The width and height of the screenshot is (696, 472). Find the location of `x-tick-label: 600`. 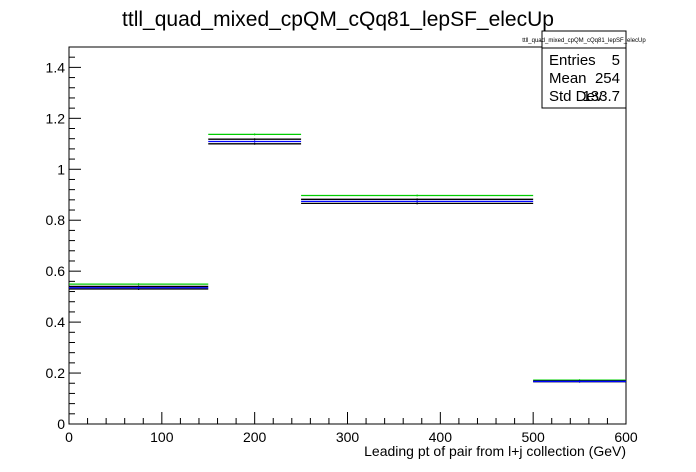

x-tick-label: 600 is located at coordinates (626, 437).